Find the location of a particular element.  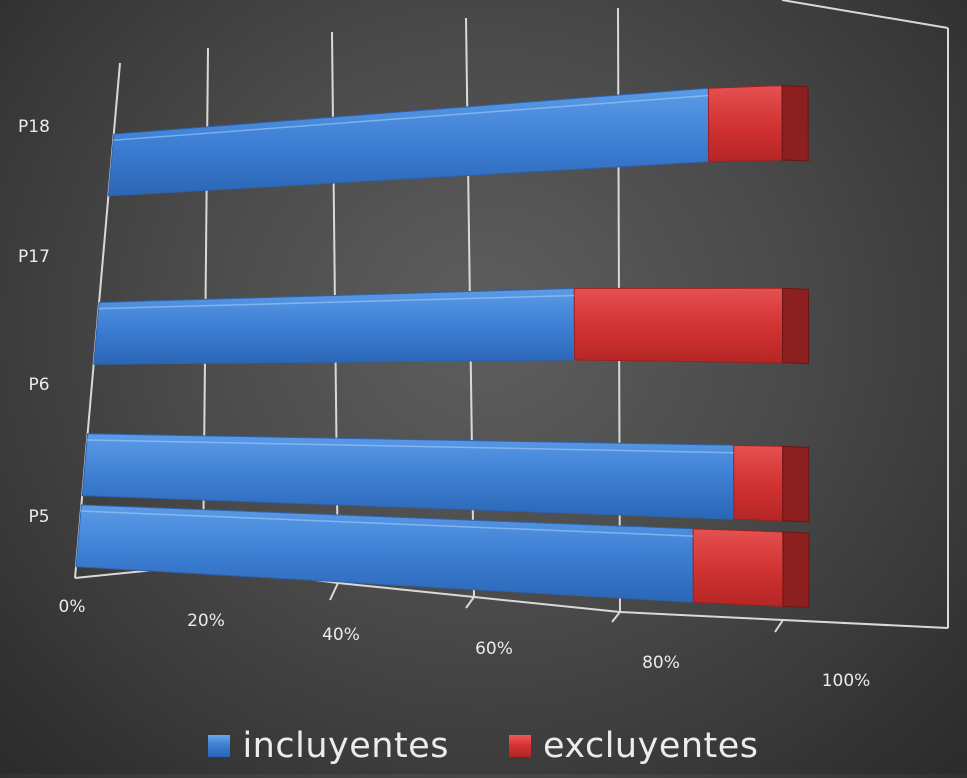

legend-item-excluyentes: excluyentes is located at coordinates (633, 746).